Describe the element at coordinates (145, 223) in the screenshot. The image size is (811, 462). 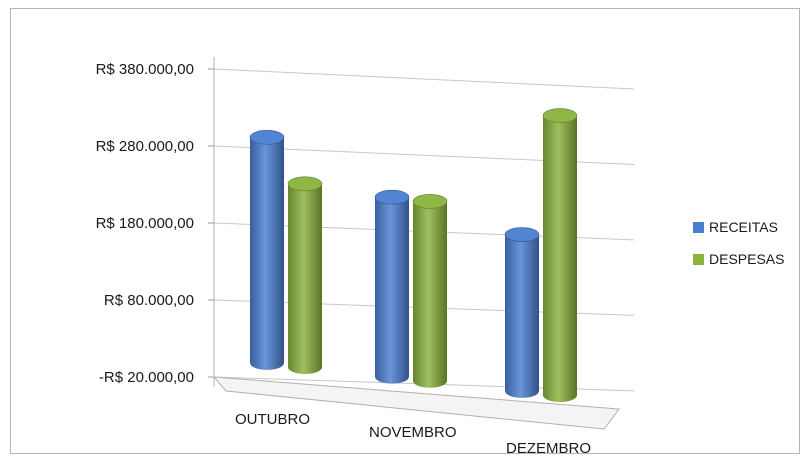
I see `y-tick-label: R$ 180.000,00` at that location.